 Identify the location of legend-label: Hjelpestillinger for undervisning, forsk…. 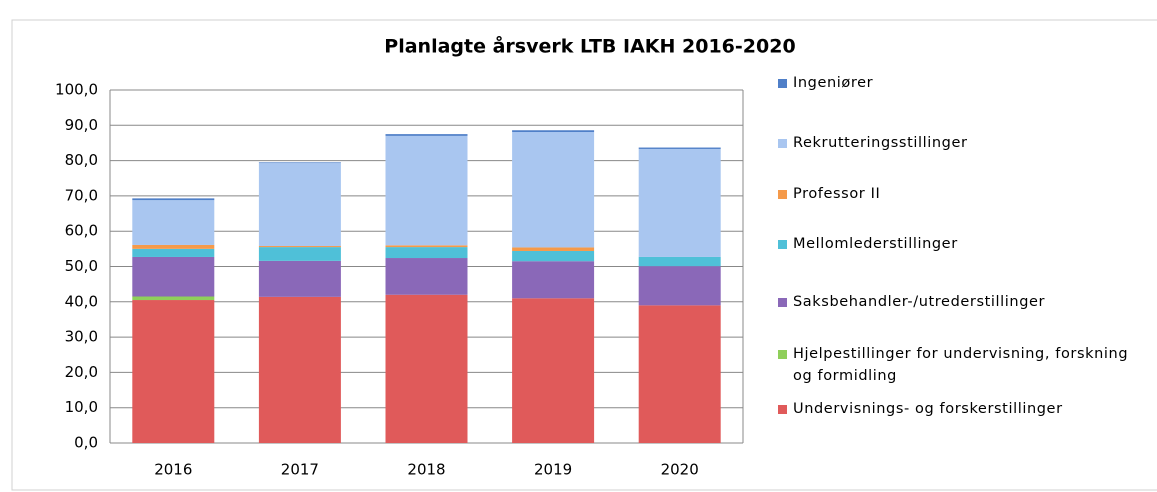
(961, 365).